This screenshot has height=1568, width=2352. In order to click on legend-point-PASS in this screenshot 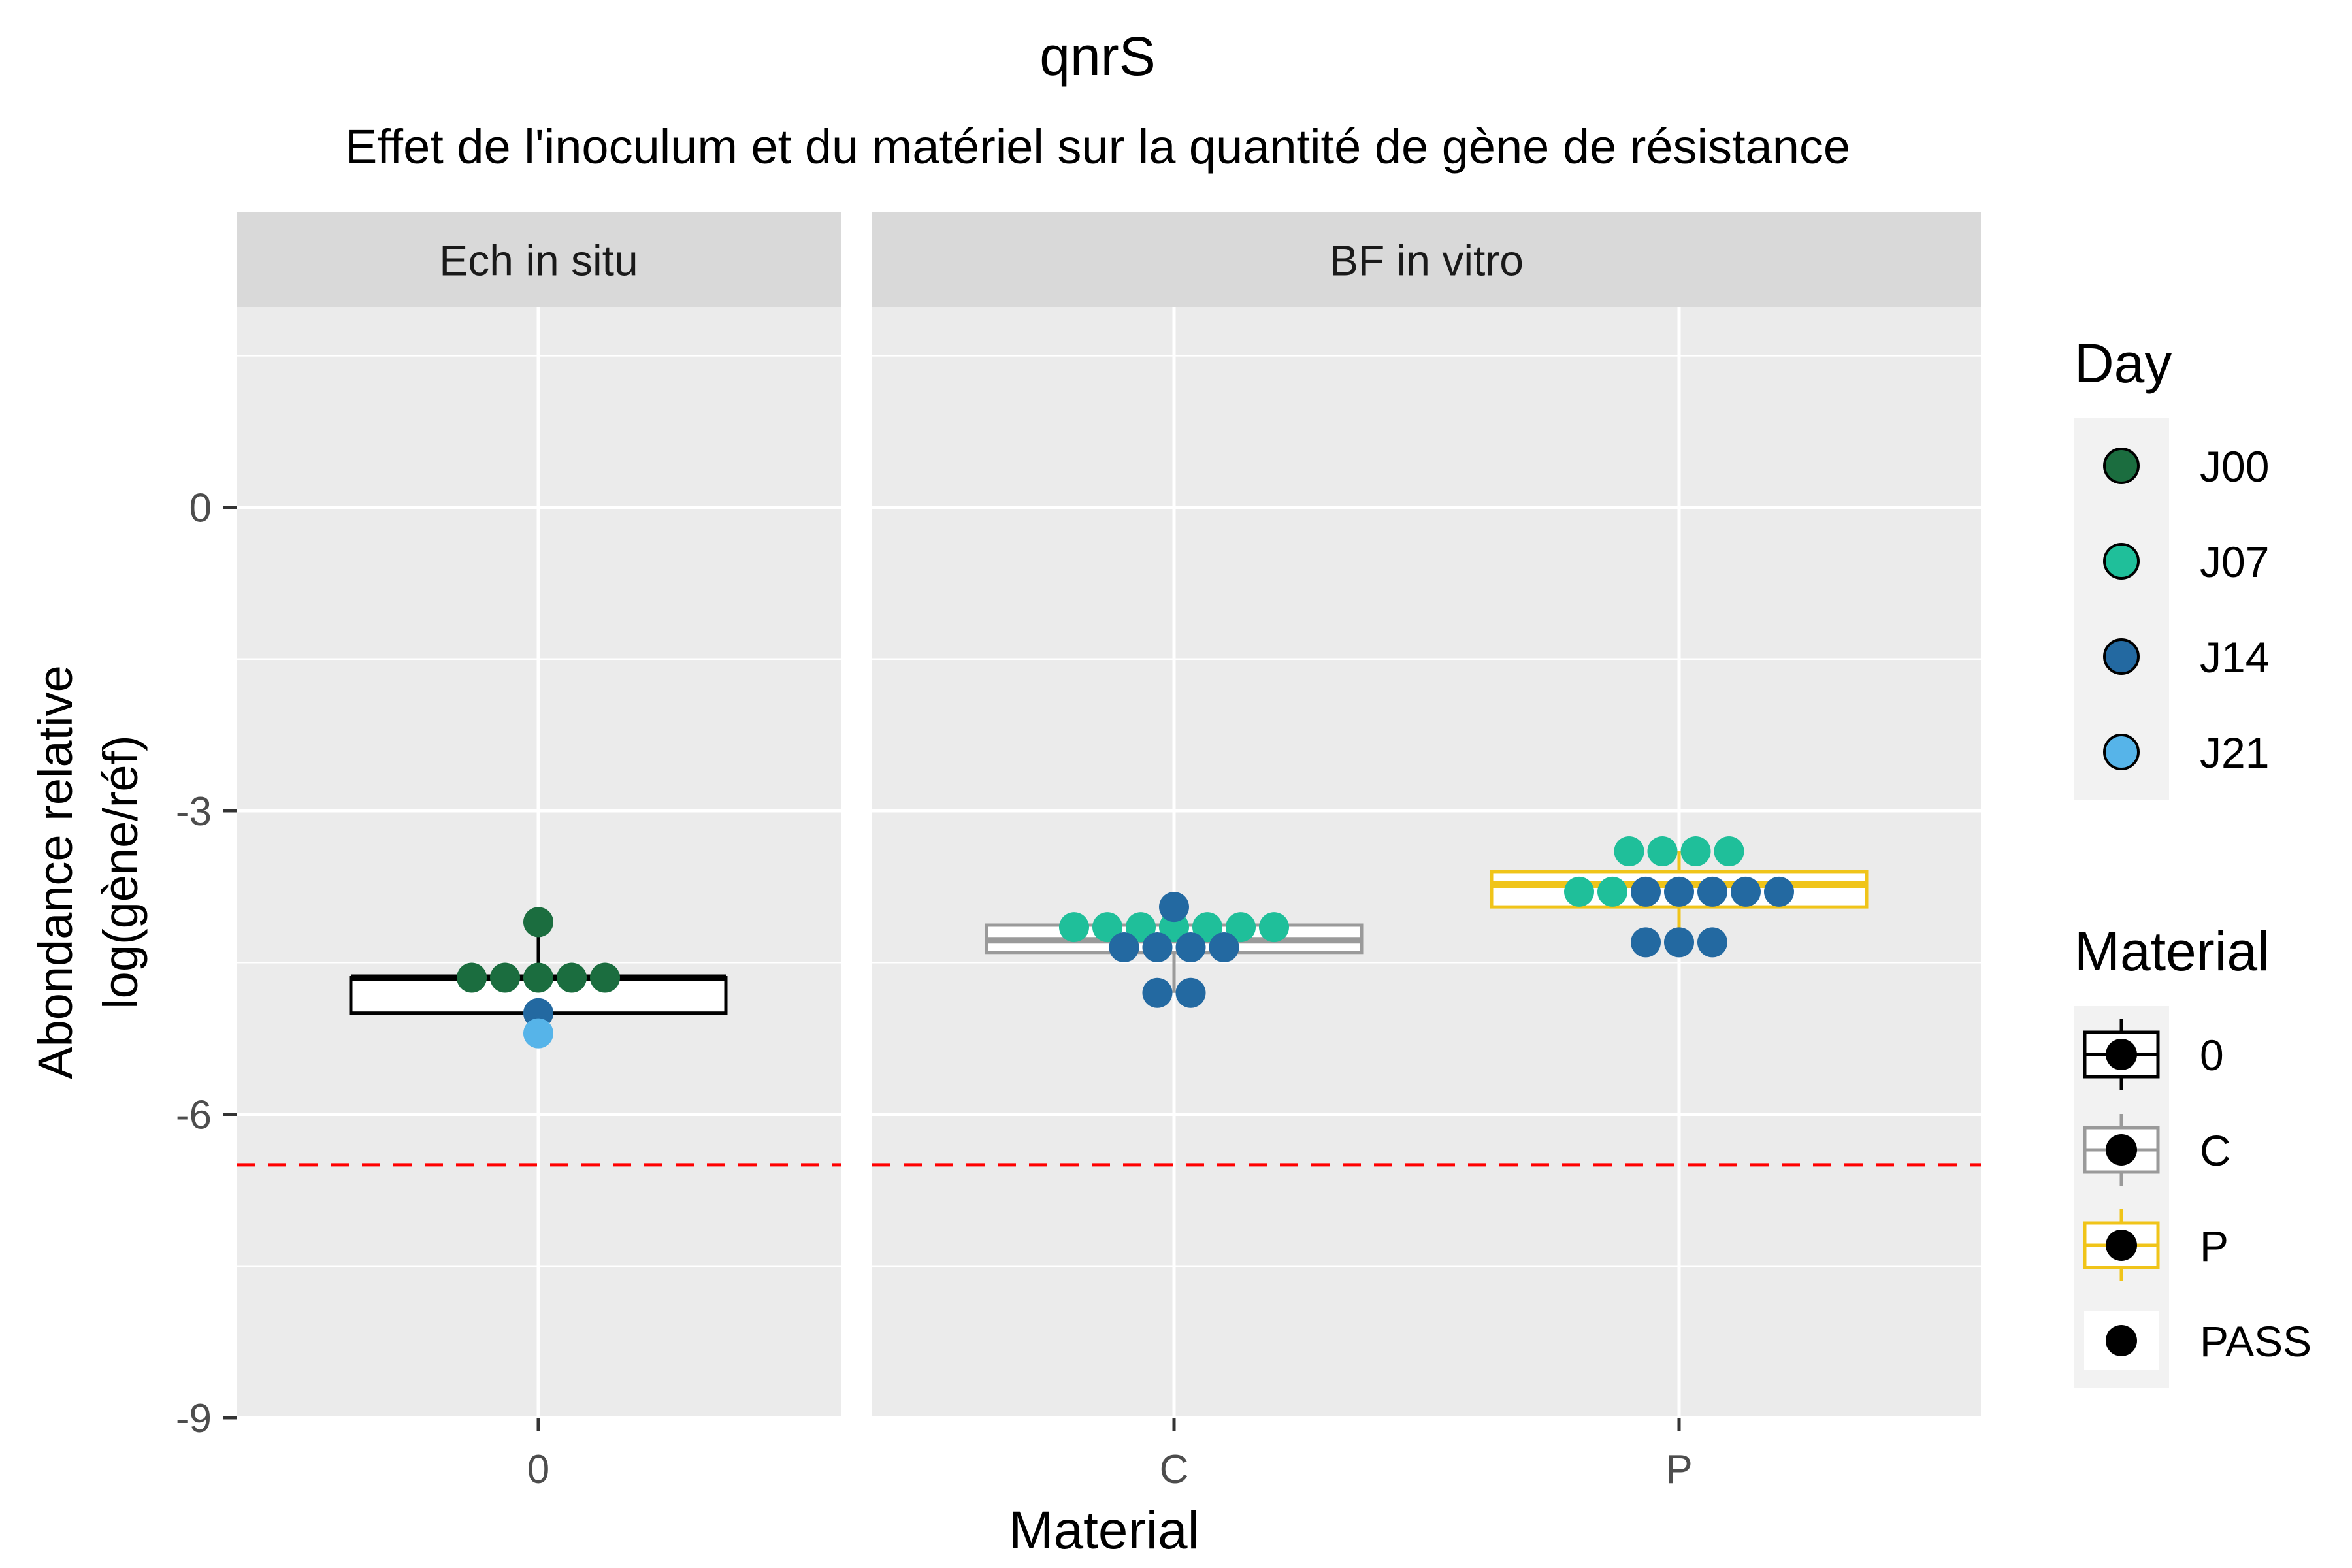, I will do `click(2121, 1340)`.